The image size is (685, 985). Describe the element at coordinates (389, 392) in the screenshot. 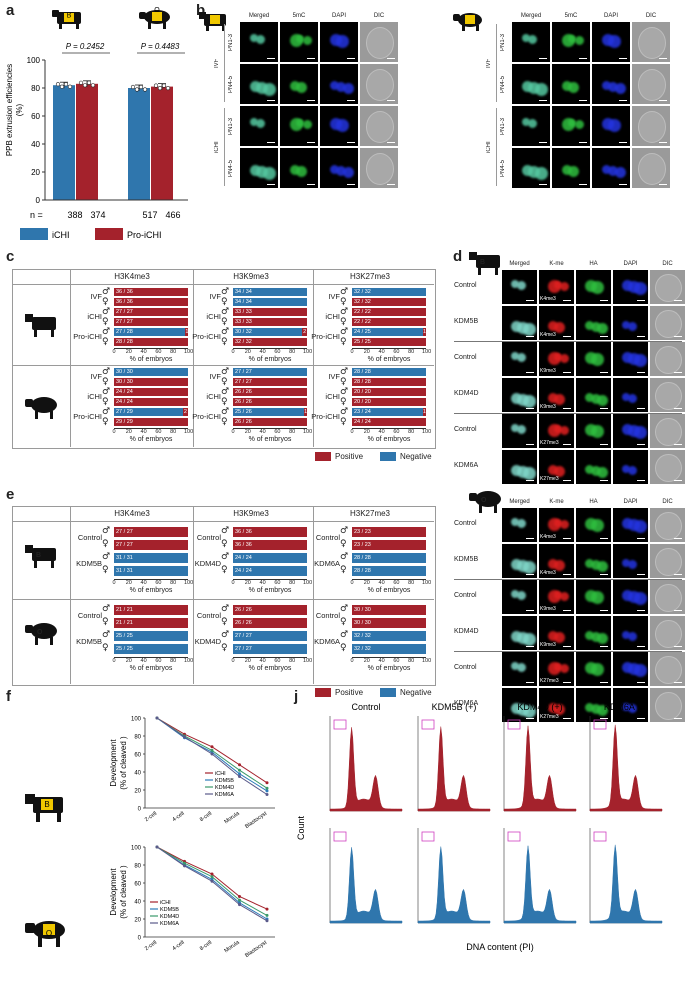

I see `bar: 20 / 20` at that location.